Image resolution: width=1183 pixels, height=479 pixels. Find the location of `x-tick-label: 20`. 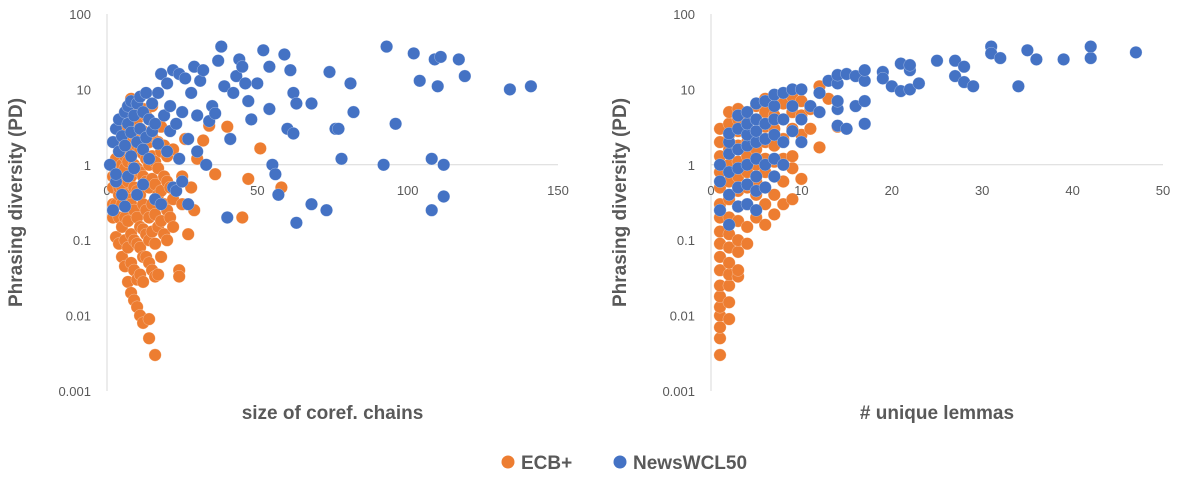

x-tick-label: 20 is located at coordinates (892, 190).